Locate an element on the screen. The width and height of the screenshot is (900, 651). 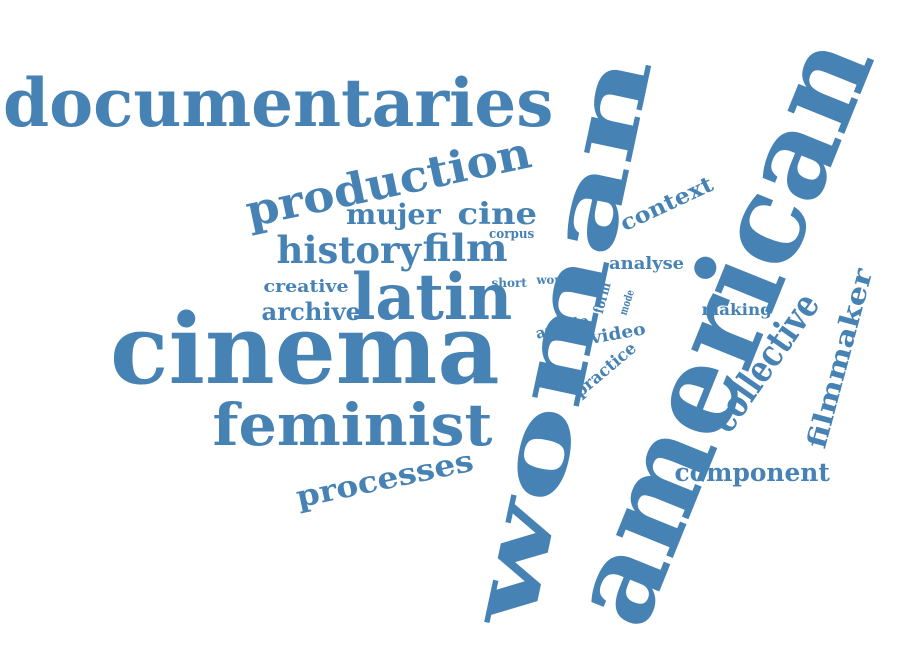
word-component: component is located at coordinates (752, 472).